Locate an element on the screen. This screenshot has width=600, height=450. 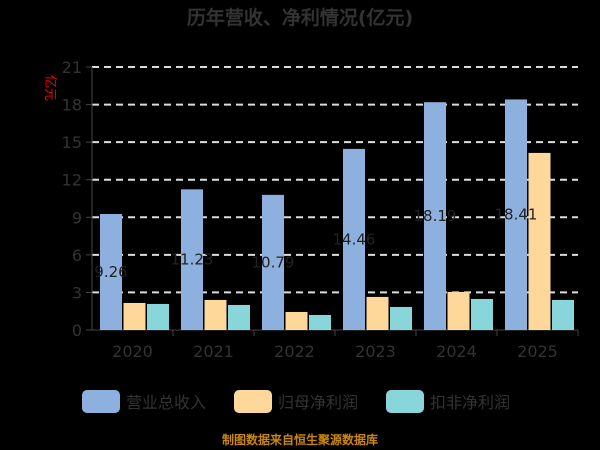
y-tick-label: 15 is located at coordinates (72, 142).